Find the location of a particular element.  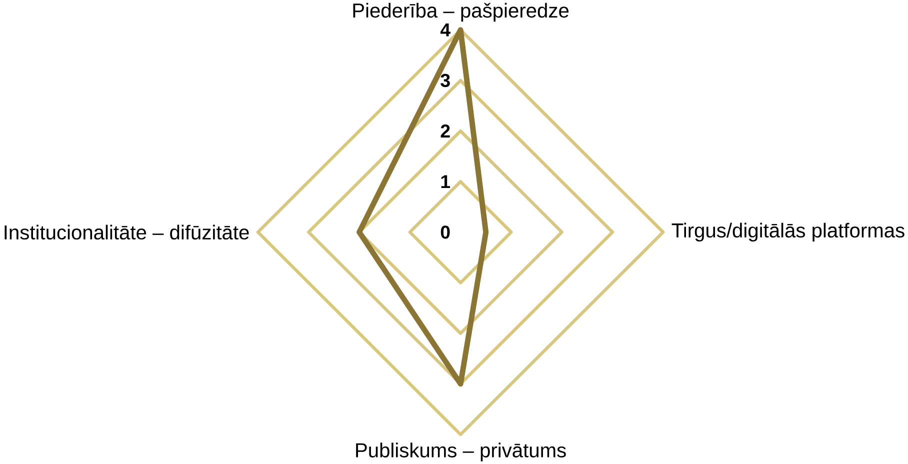

spoke-label: Institucionalitāte – difūzitāte is located at coordinates (126, 232).